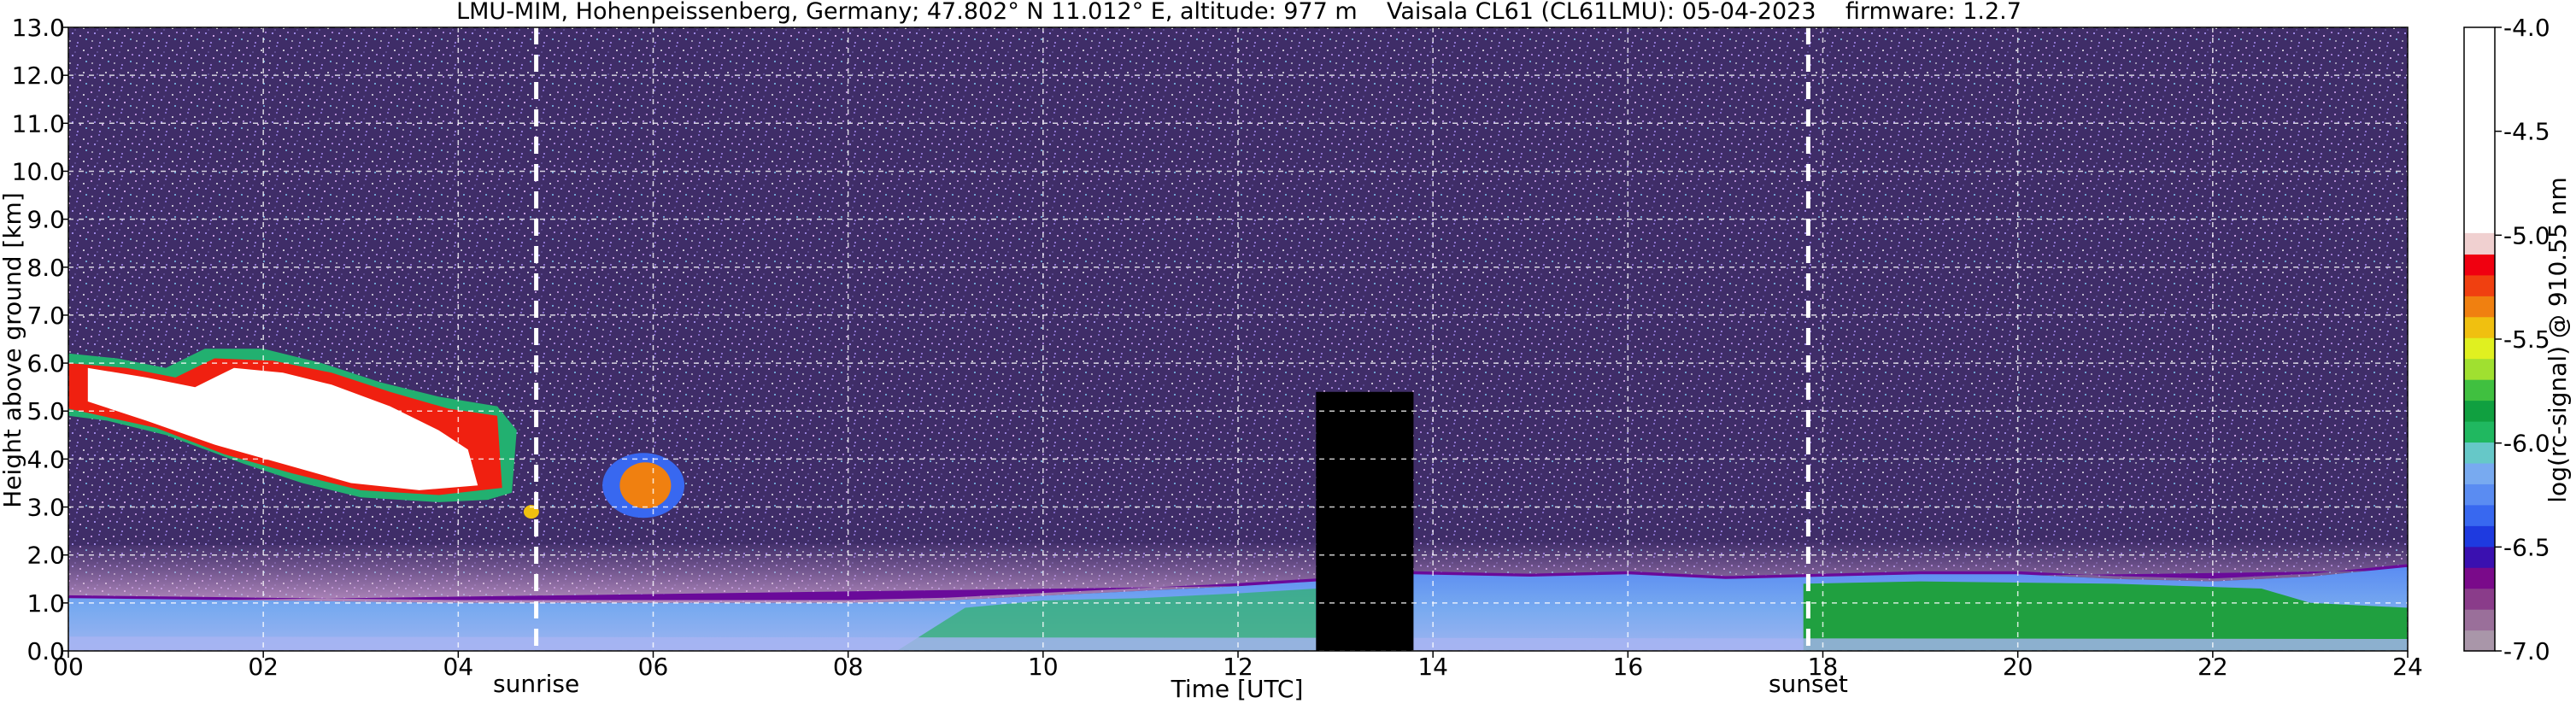 The width and height of the screenshot is (2576, 709). I want to click on colorbar-tick-label: -4.5, so click(2526, 132).